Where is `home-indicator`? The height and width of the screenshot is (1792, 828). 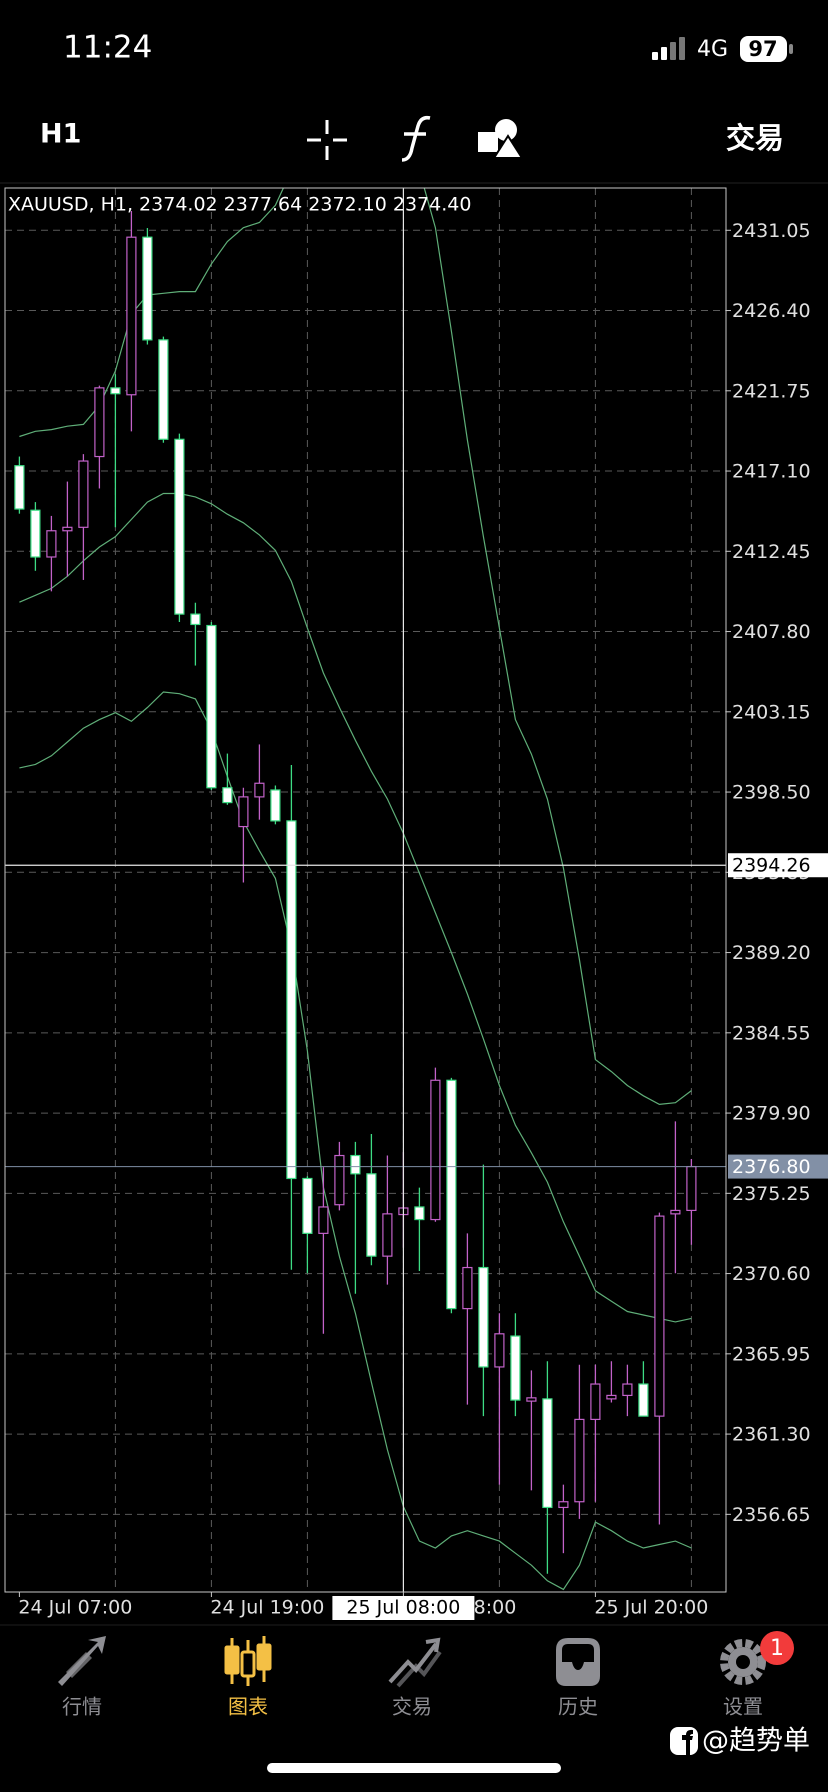
home-indicator is located at coordinates (414, 1768).